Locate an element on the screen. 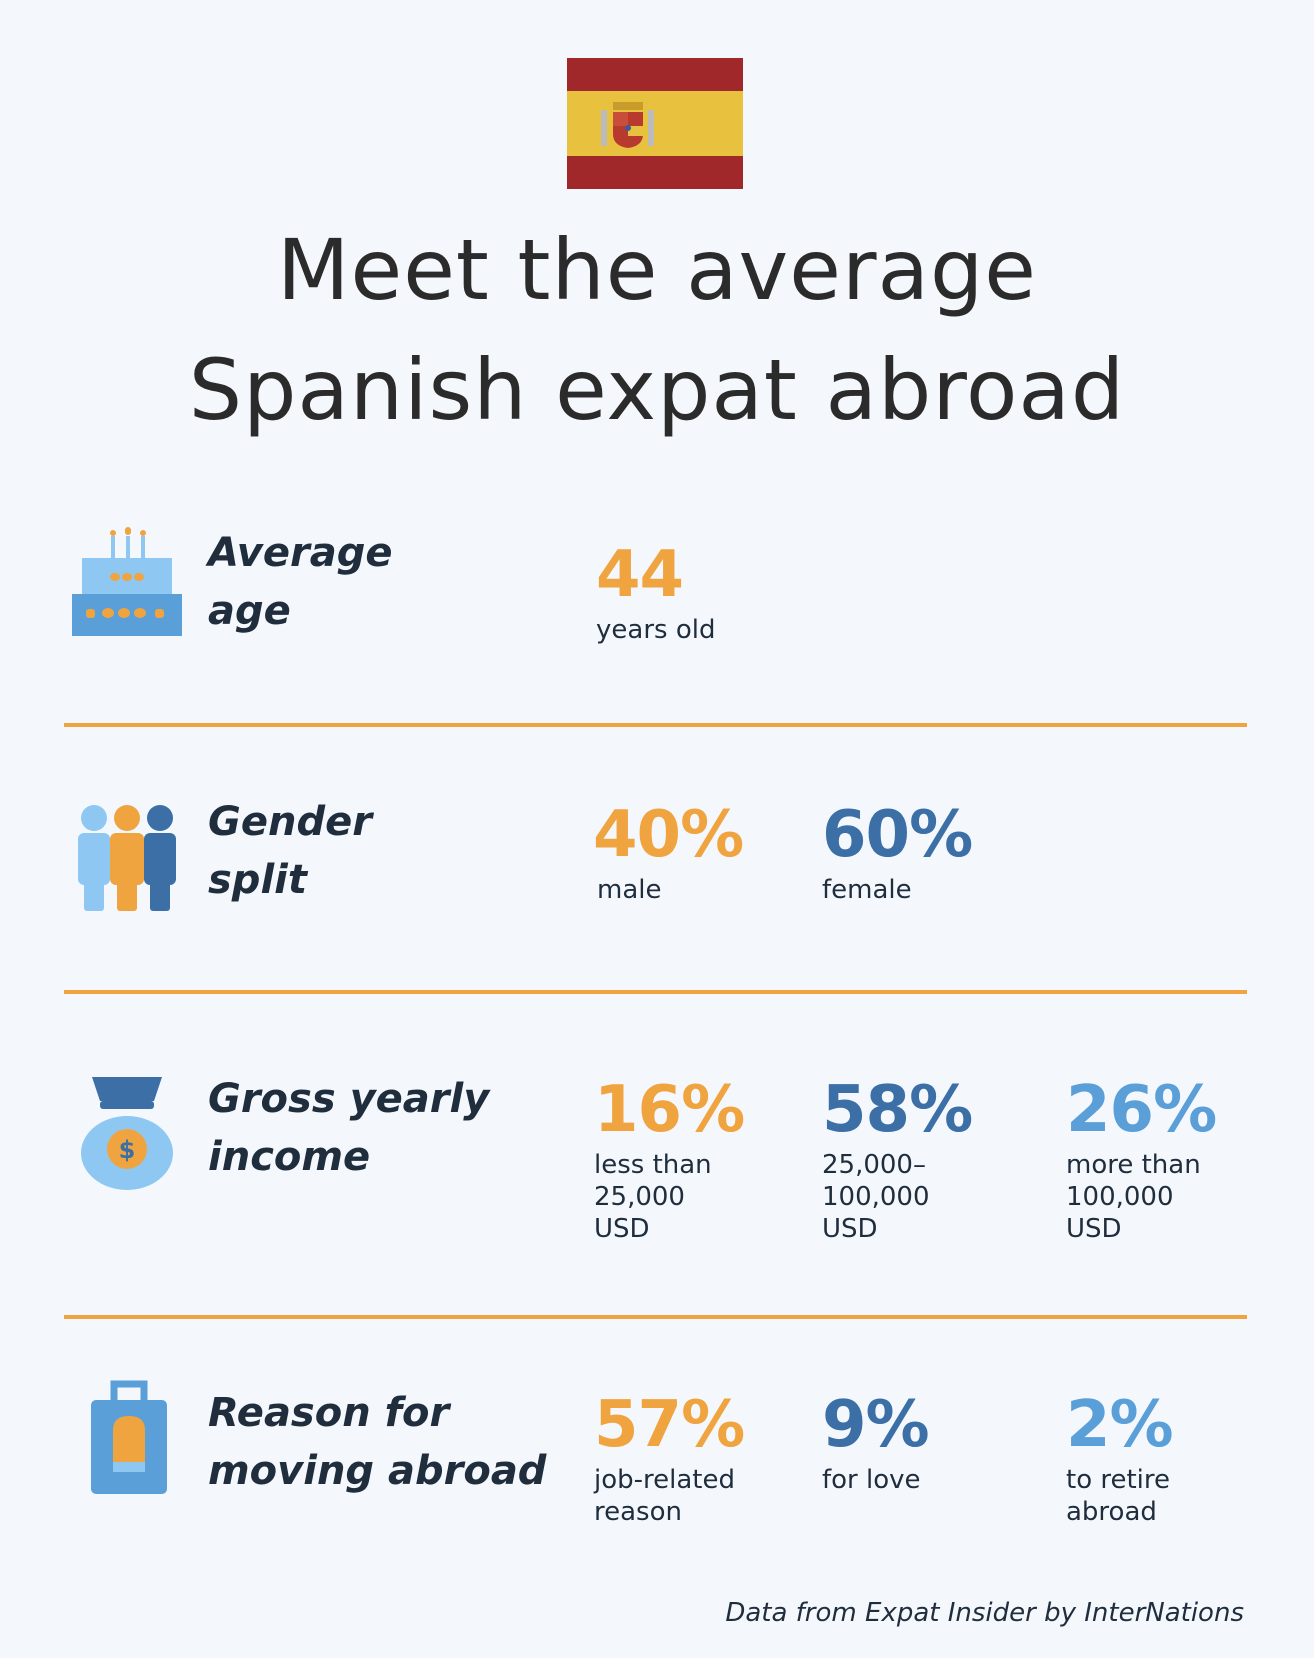 The height and width of the screenshot is (1658, 1314). gender-stat-male: 40% male is located at coordinates (668, 851).